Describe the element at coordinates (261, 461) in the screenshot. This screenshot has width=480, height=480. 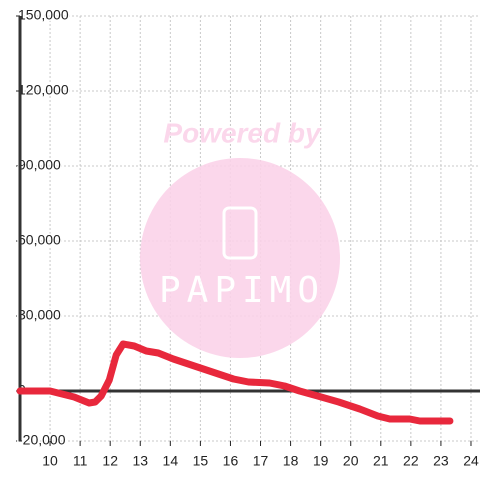
I see `x-tick-label: 17` at that location.